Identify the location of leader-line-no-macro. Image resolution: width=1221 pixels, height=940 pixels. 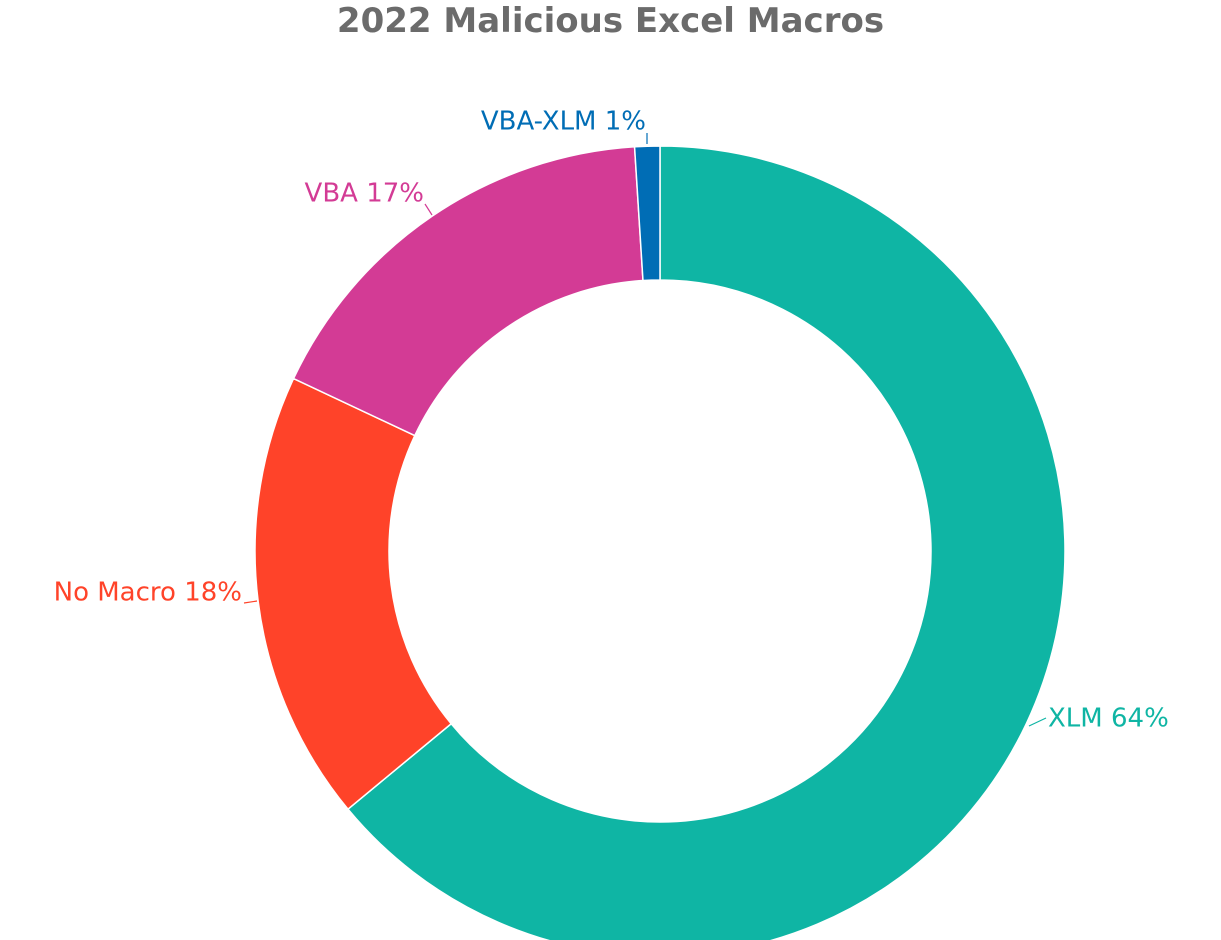
(250, 602).